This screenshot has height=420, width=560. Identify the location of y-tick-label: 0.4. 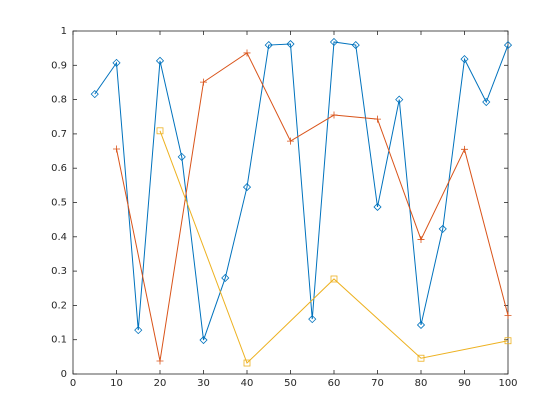
(59, 237).